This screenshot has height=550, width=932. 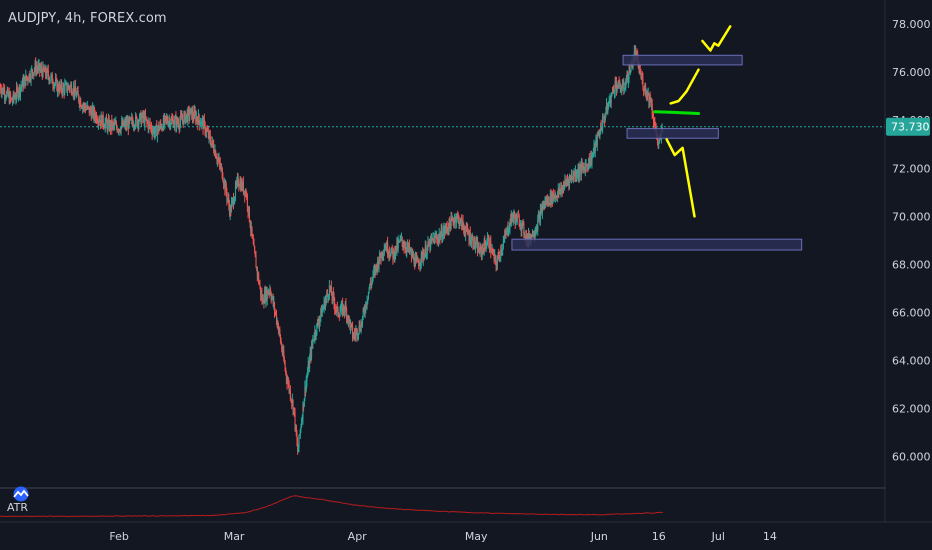 I want to click on current-price-label-text: 73.730, so click(x=910, y=127).